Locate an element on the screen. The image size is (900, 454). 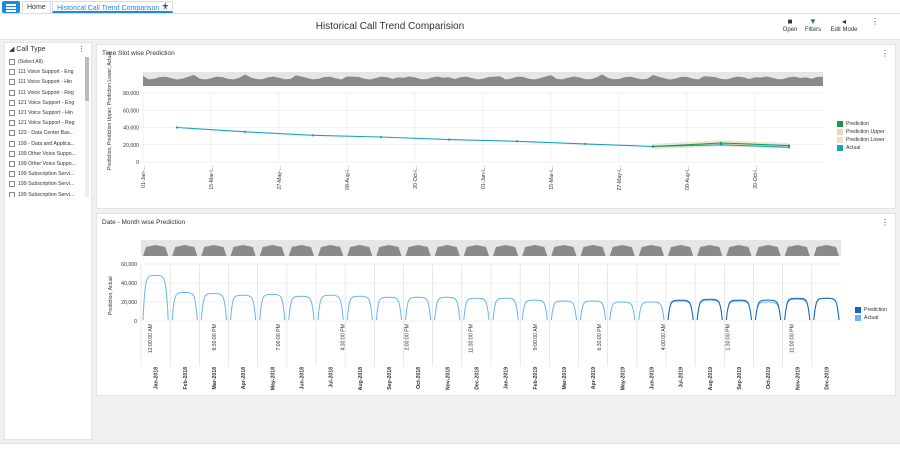
x-tick-label: Sep-2018 is located at coordinates (390, 378).